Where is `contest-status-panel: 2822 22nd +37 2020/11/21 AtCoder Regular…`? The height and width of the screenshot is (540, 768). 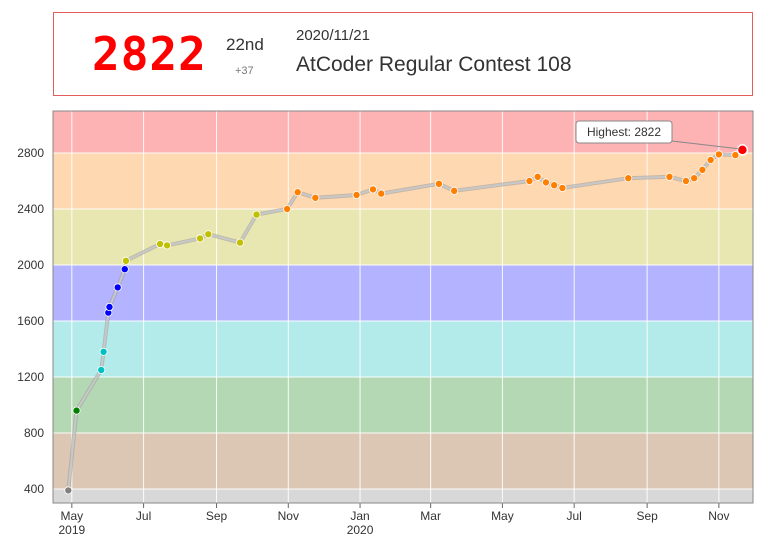
contest-status-panel: 2822 22nd +37 2020/11/21 AtCoder Regular… is located at coordinates (403, 54).